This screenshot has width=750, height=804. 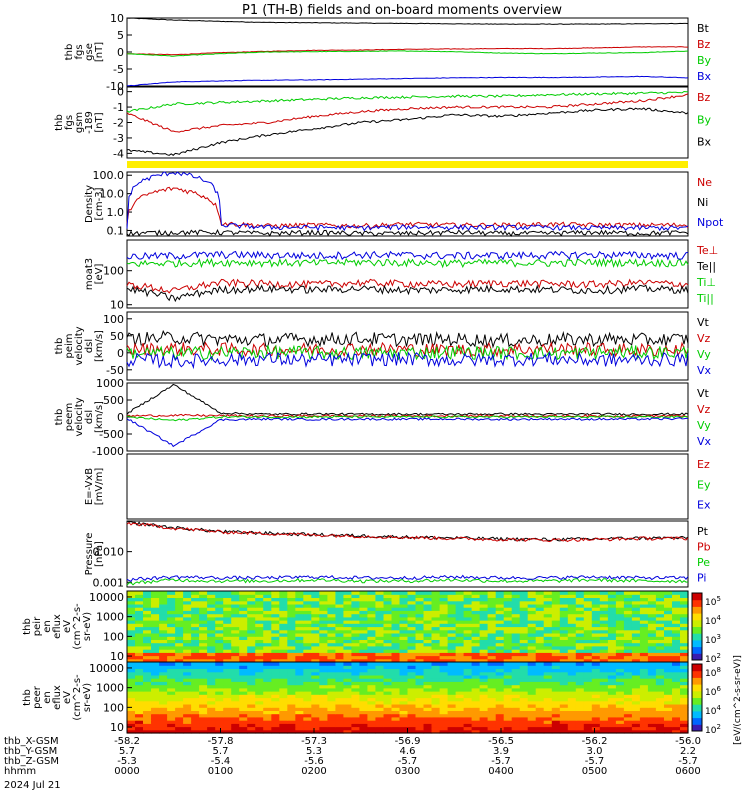 What do you see at coordinates (703, 393) in the screenshot?
I see `legend-Vt: Vt` at bounding box center [703, 393].